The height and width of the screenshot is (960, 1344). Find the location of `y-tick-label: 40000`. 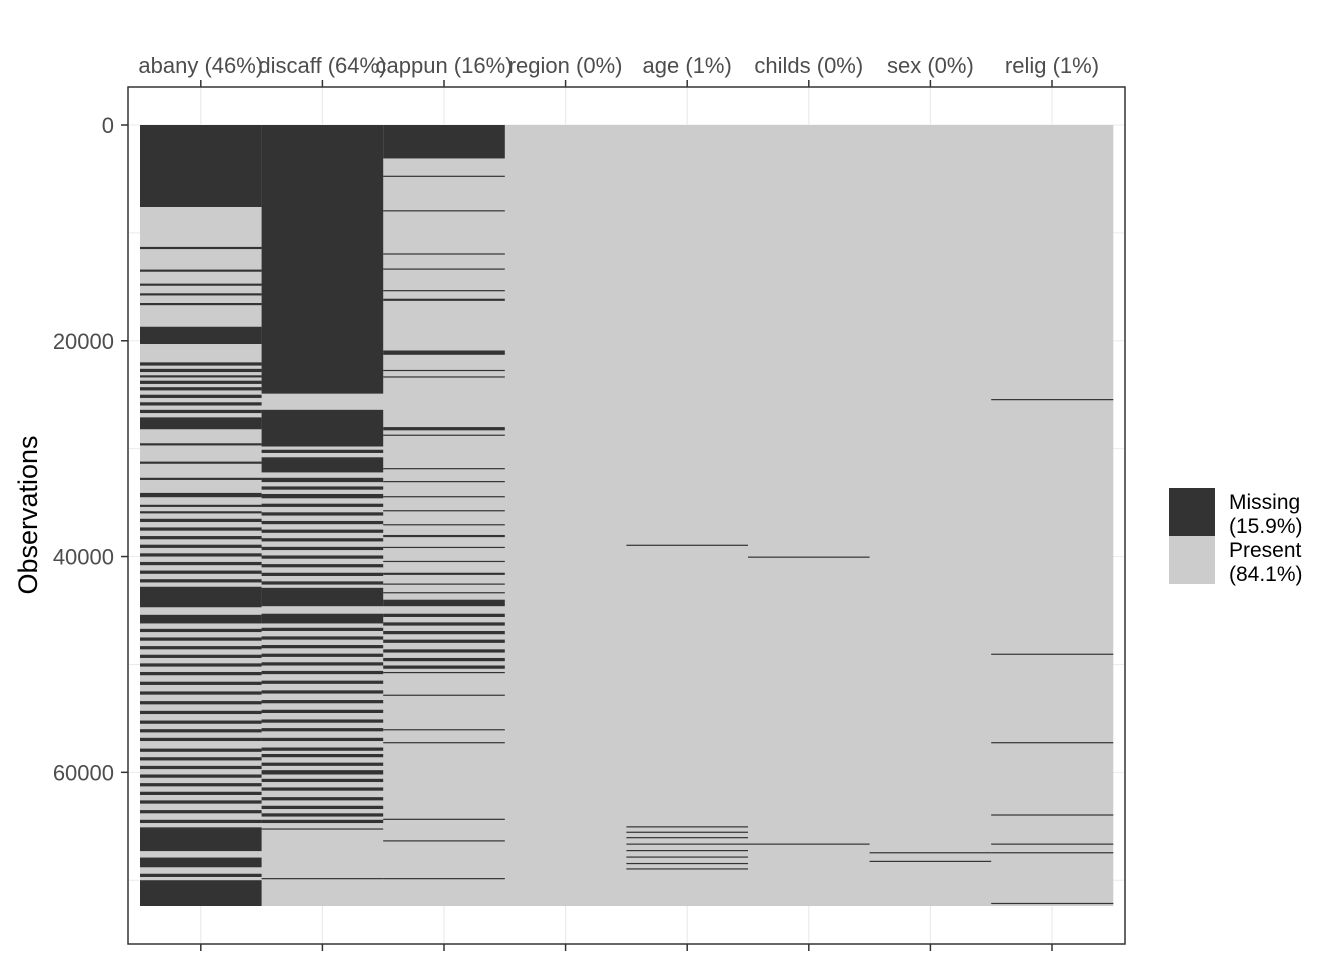

y-tick-label: 40000 is located at coordinates (83, 557).